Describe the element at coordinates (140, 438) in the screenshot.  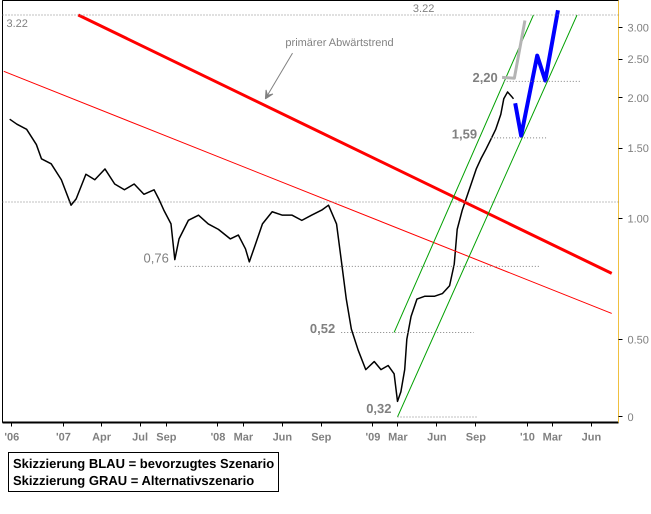
I see `x-tick-label: Jul` at that location.